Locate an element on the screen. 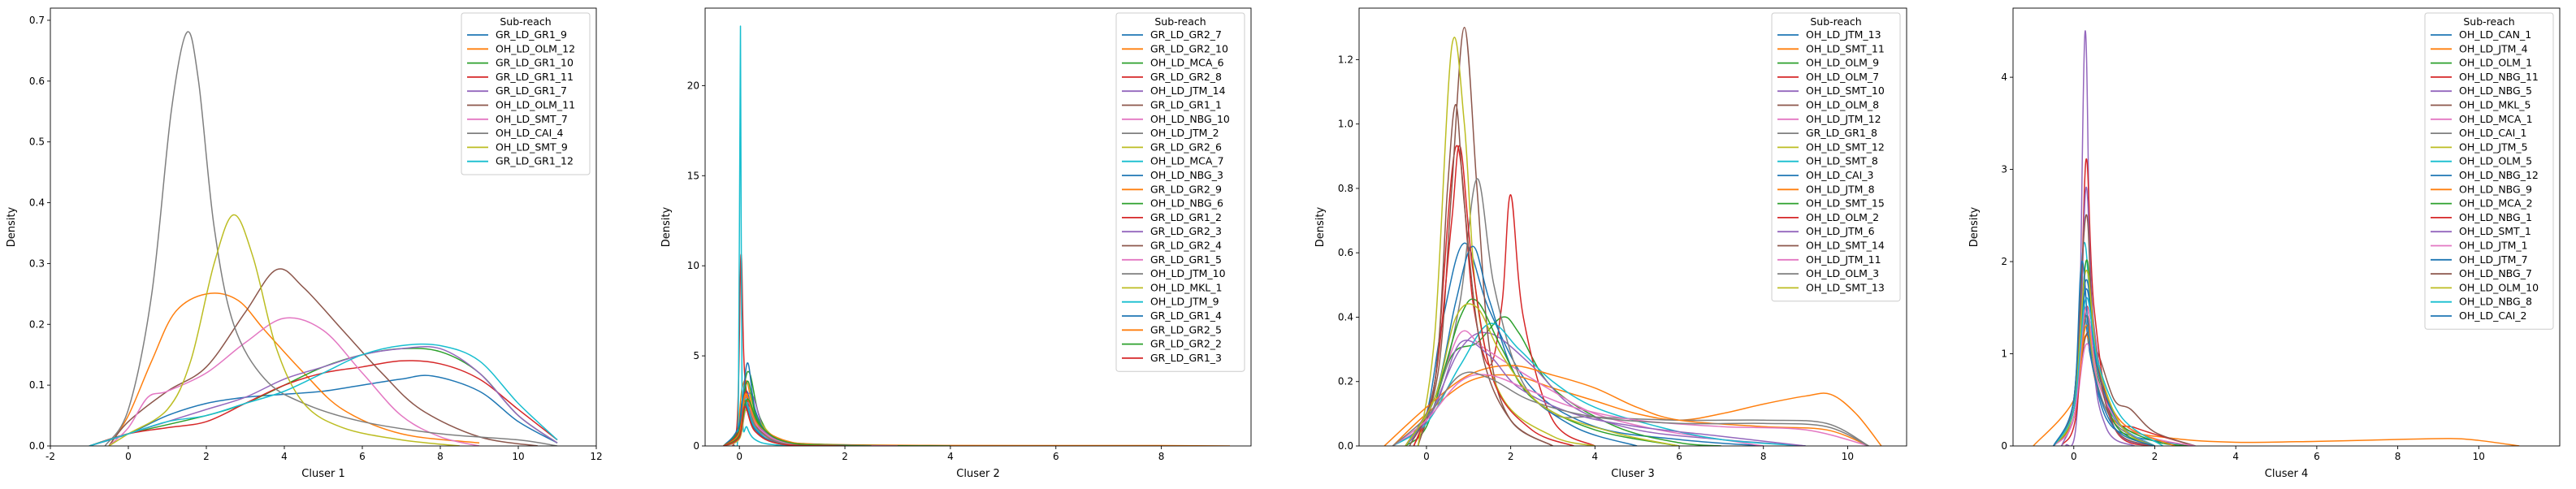 The width and height of the screenshot is (2576, 489). legend-entry: OH_LD_OLM_12 is located at coordinates (535, 48).